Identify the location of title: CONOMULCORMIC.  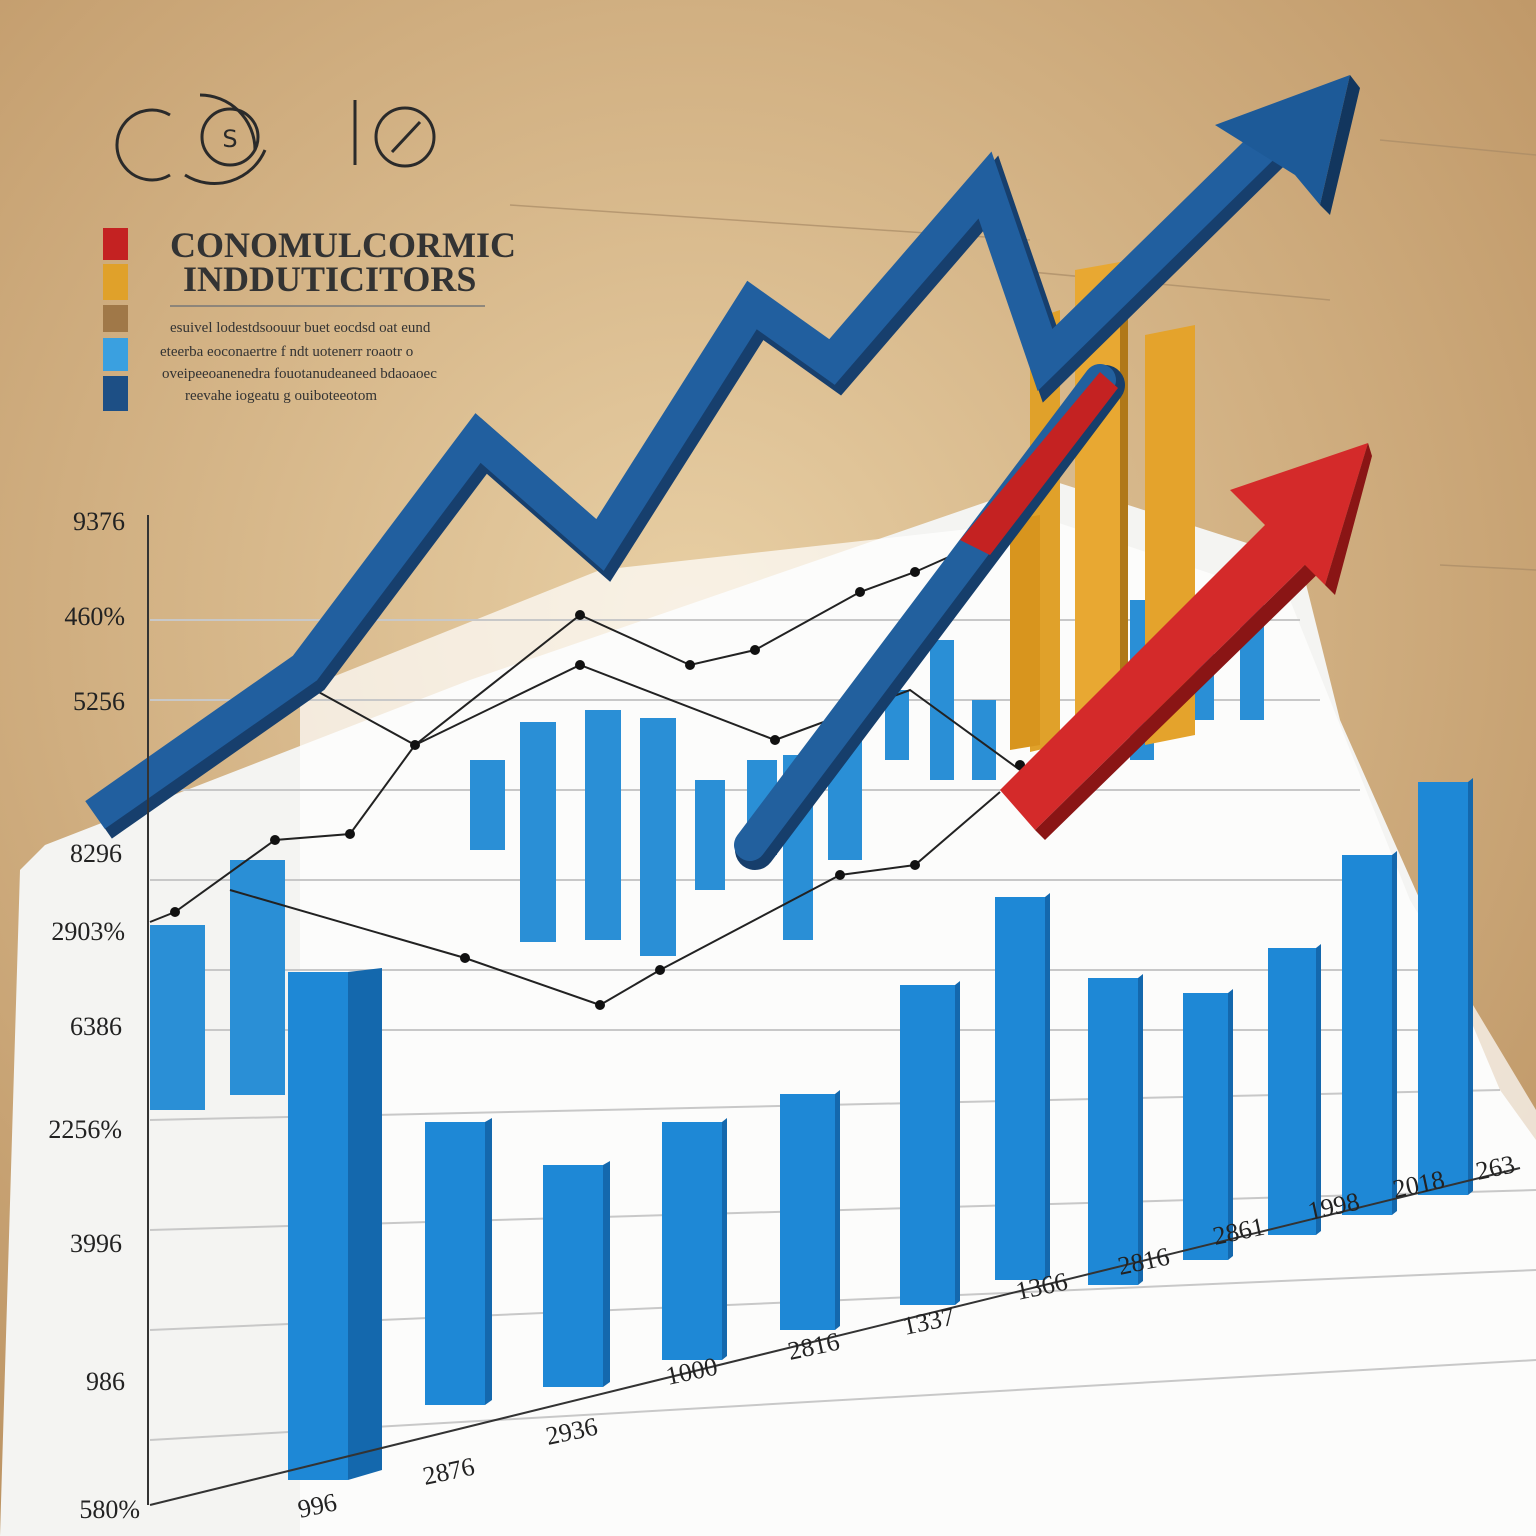
(343, 245).